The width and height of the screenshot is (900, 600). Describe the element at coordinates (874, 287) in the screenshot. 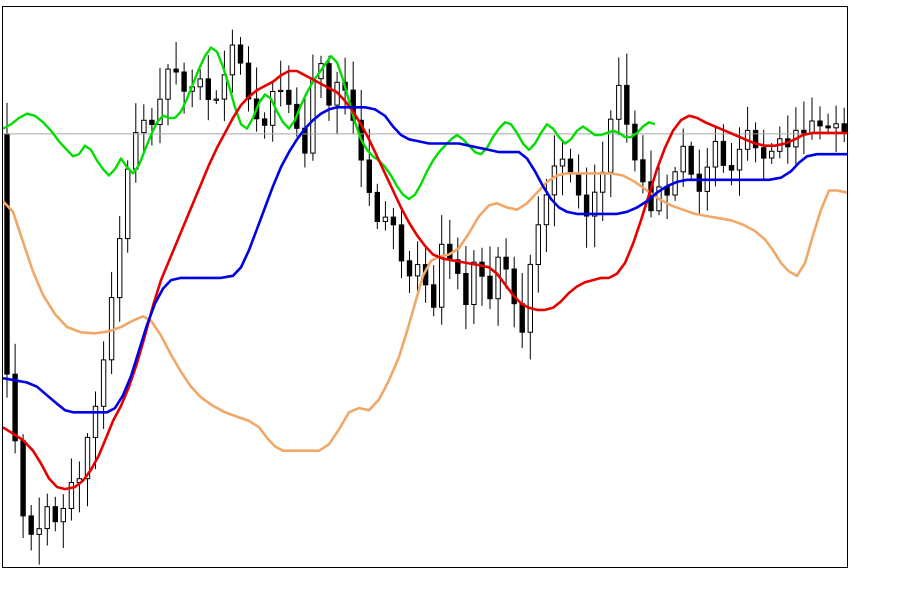

I see `price-axis` at that location.